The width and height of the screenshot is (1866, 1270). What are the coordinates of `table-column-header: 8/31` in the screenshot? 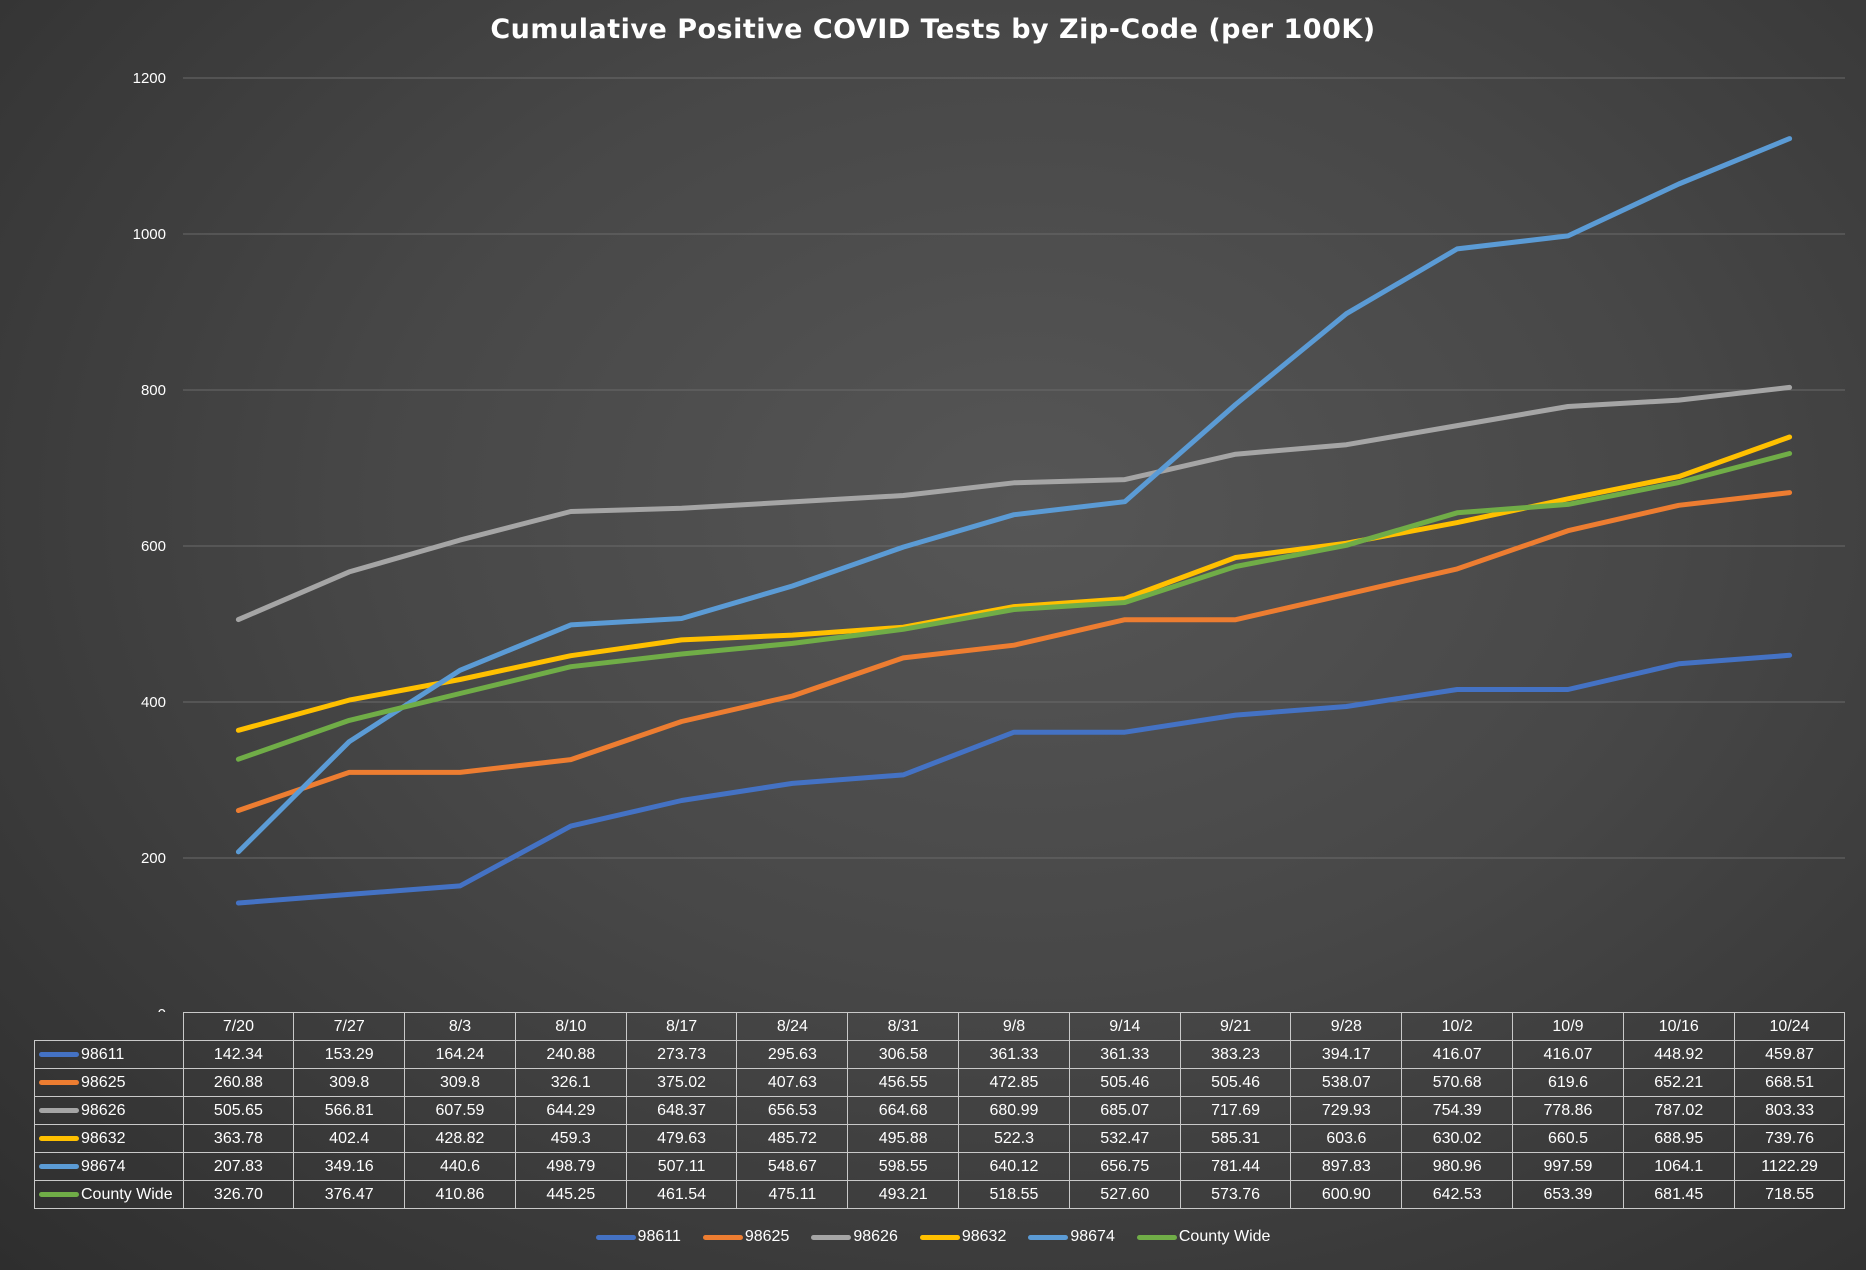 It's located at (903, 1026).